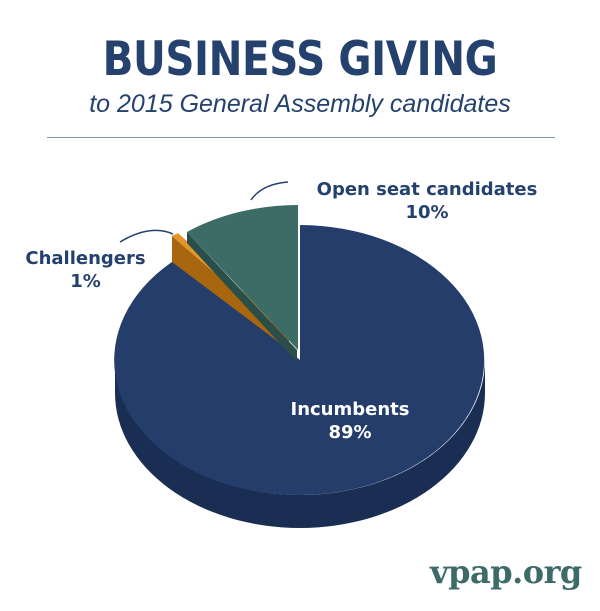  I want to click on slice-open-seat, so click(242, 283).